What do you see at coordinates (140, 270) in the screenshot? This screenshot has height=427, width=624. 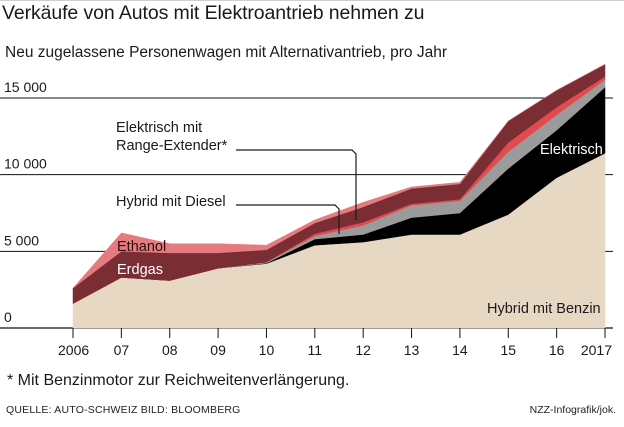 I see `label-erdgas: Erdgas` at bounding box center [140, 270].